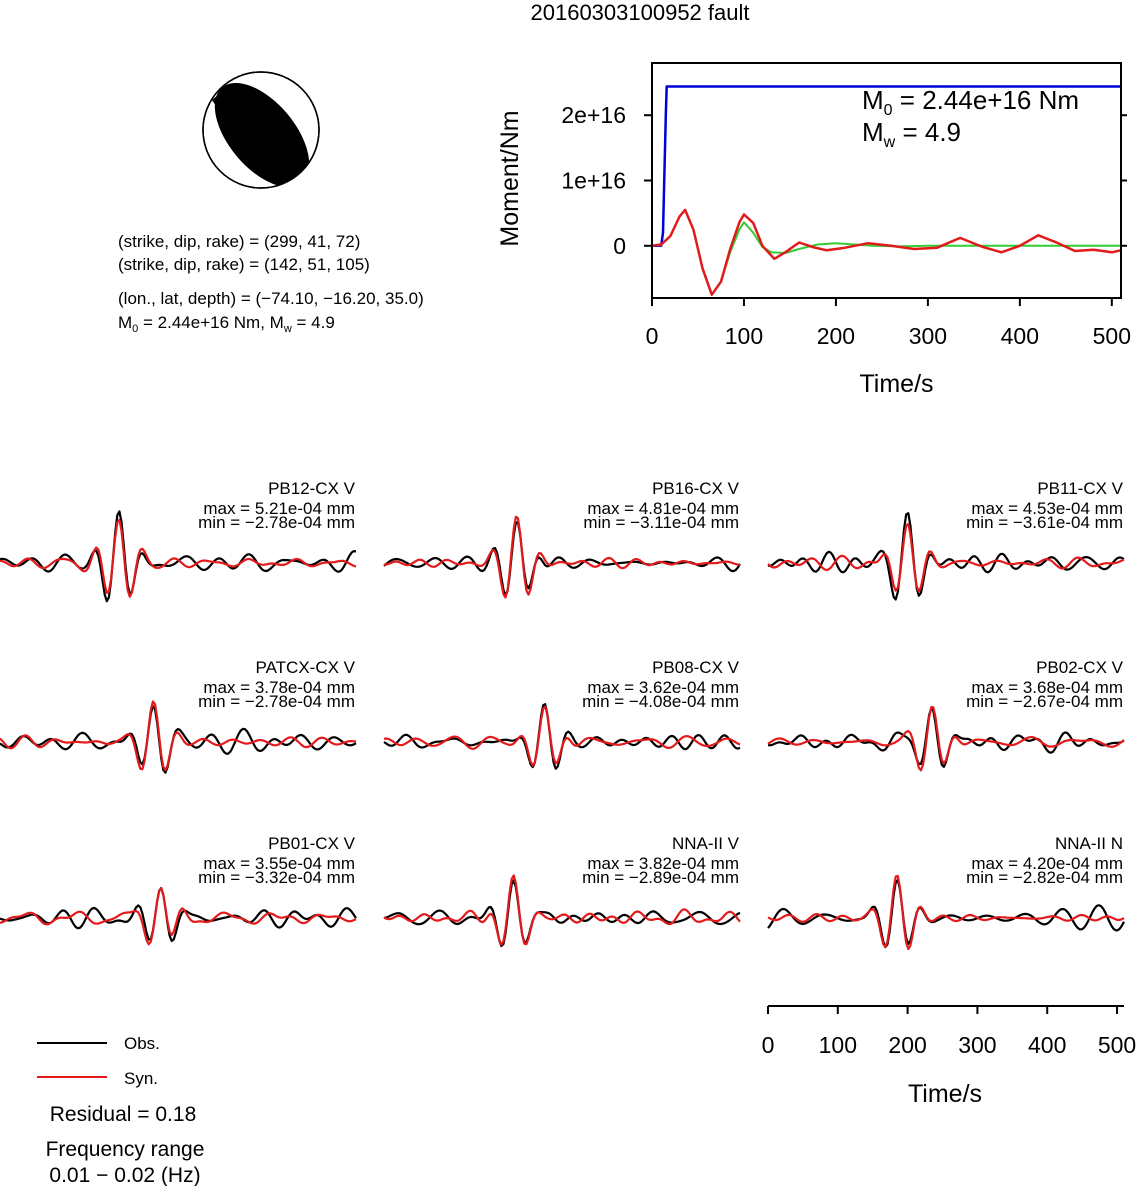 The width and height of the screenshot is (1139, 1186). Describe the element at coordinates (593, 115) in the screenshot. I see `y-tick-label: 2e+16` at that location.